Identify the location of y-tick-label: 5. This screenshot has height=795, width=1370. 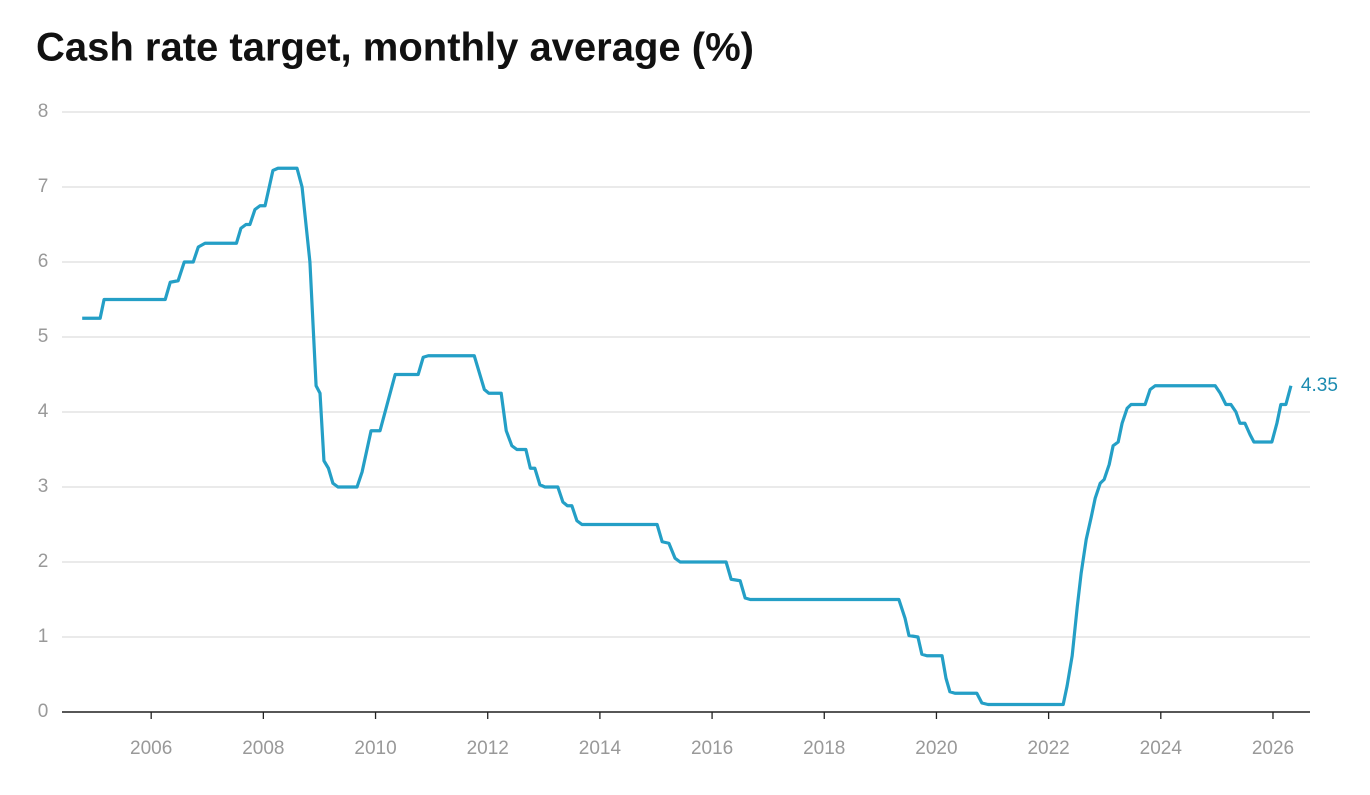
(43, 336).